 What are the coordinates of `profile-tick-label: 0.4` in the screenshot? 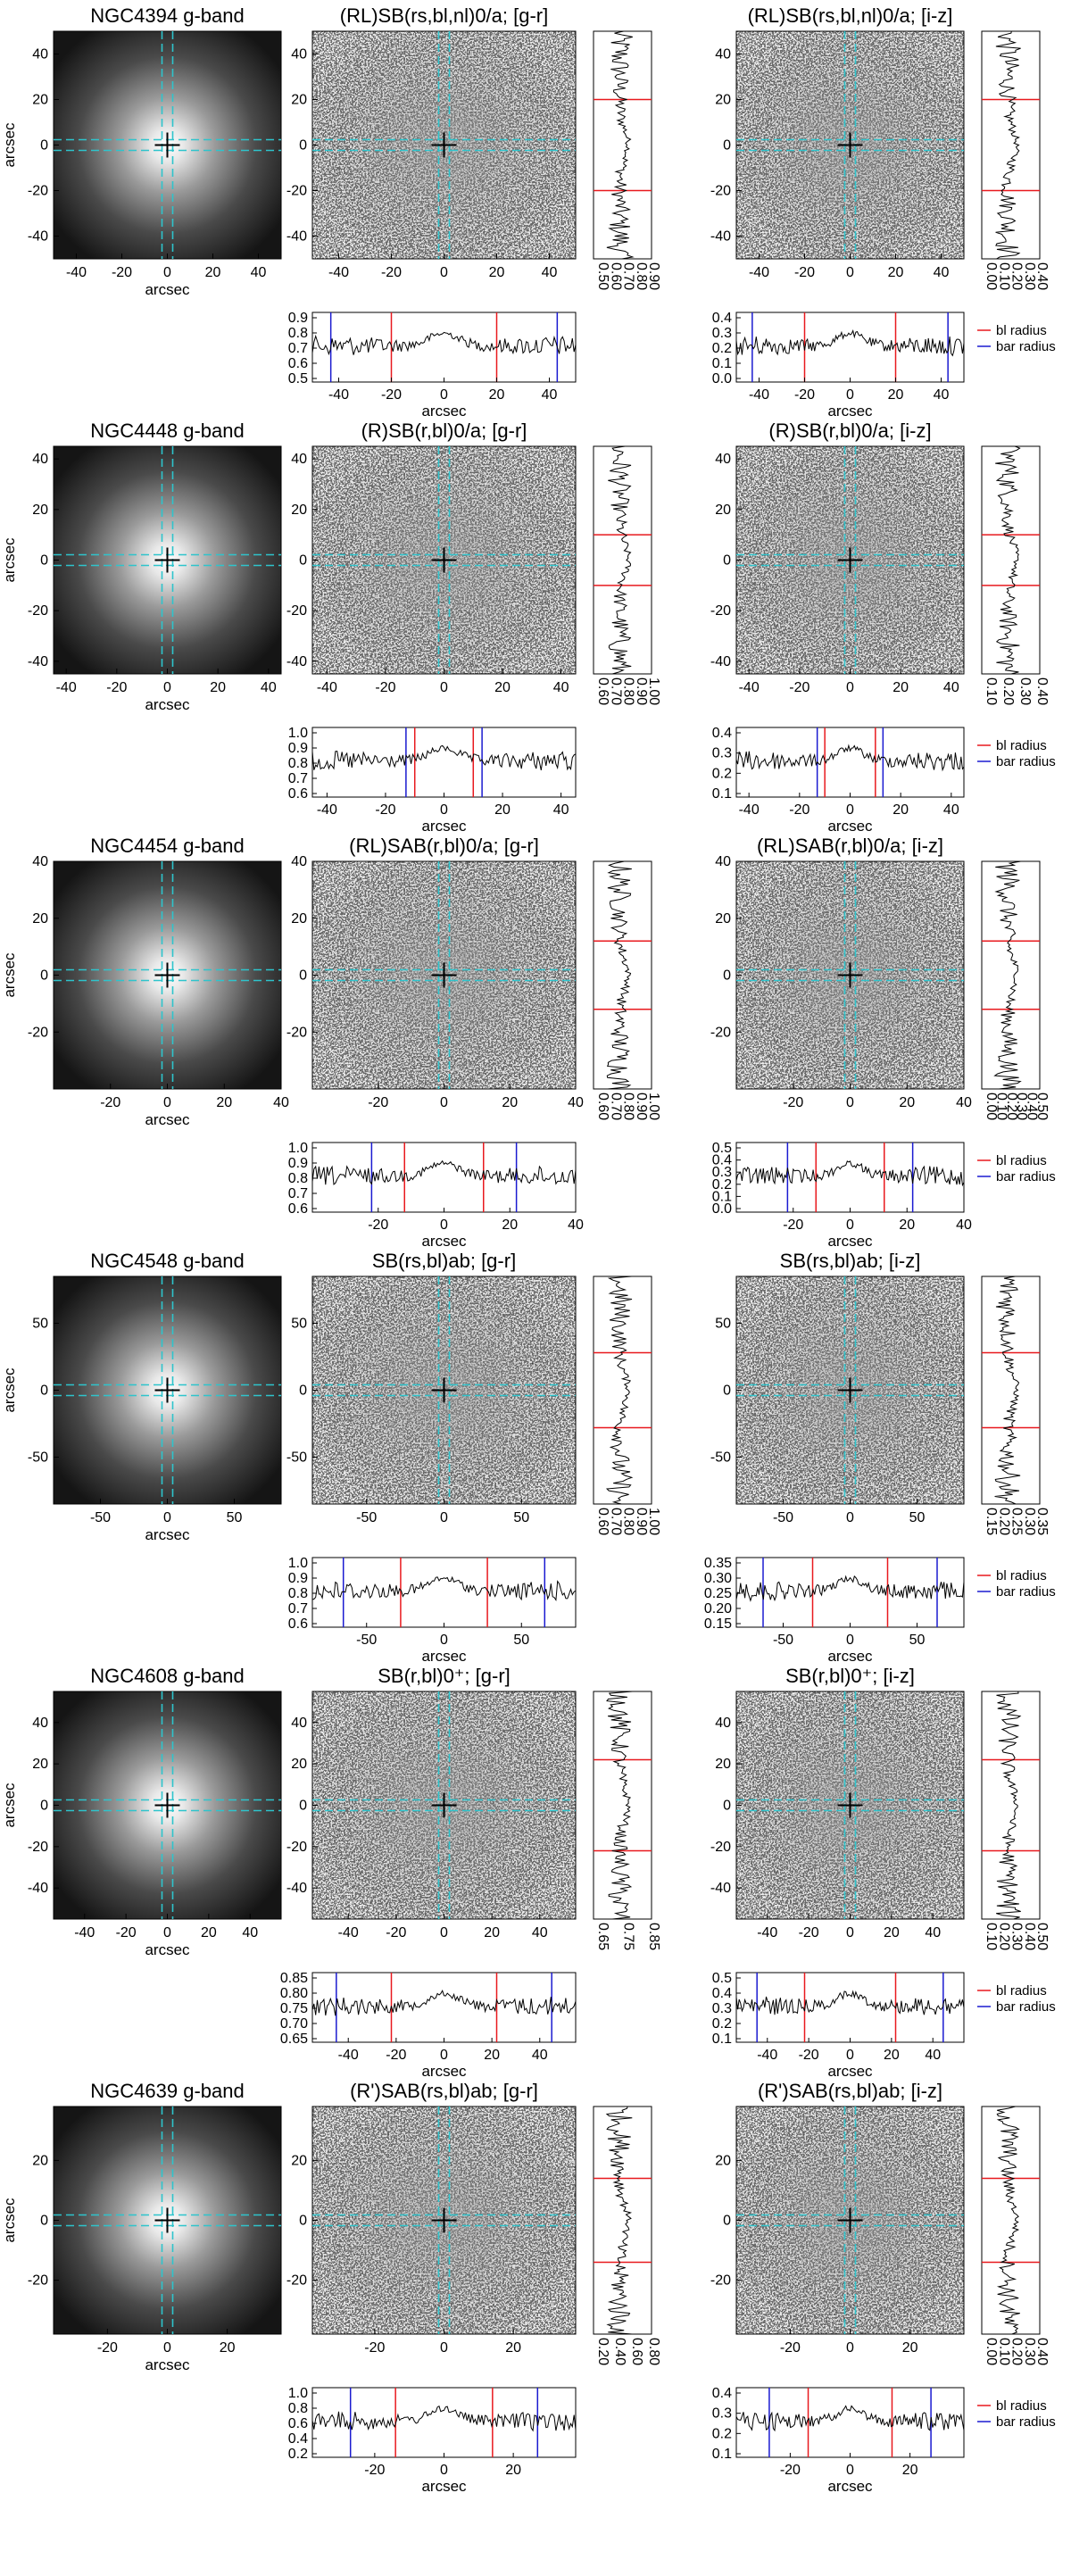 It's located at (722, 319).